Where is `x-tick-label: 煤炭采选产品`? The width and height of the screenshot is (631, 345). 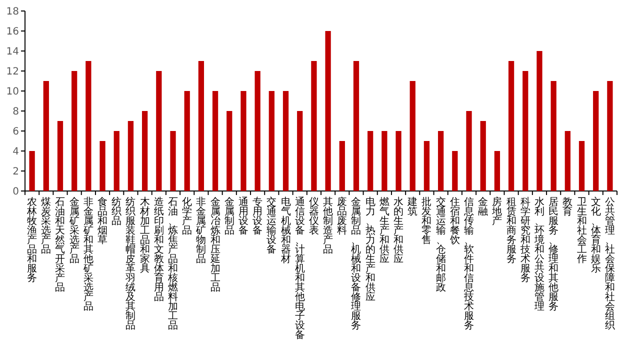
x-tick-label: 煤炭采选产品 is located at coordinates (46, 226).